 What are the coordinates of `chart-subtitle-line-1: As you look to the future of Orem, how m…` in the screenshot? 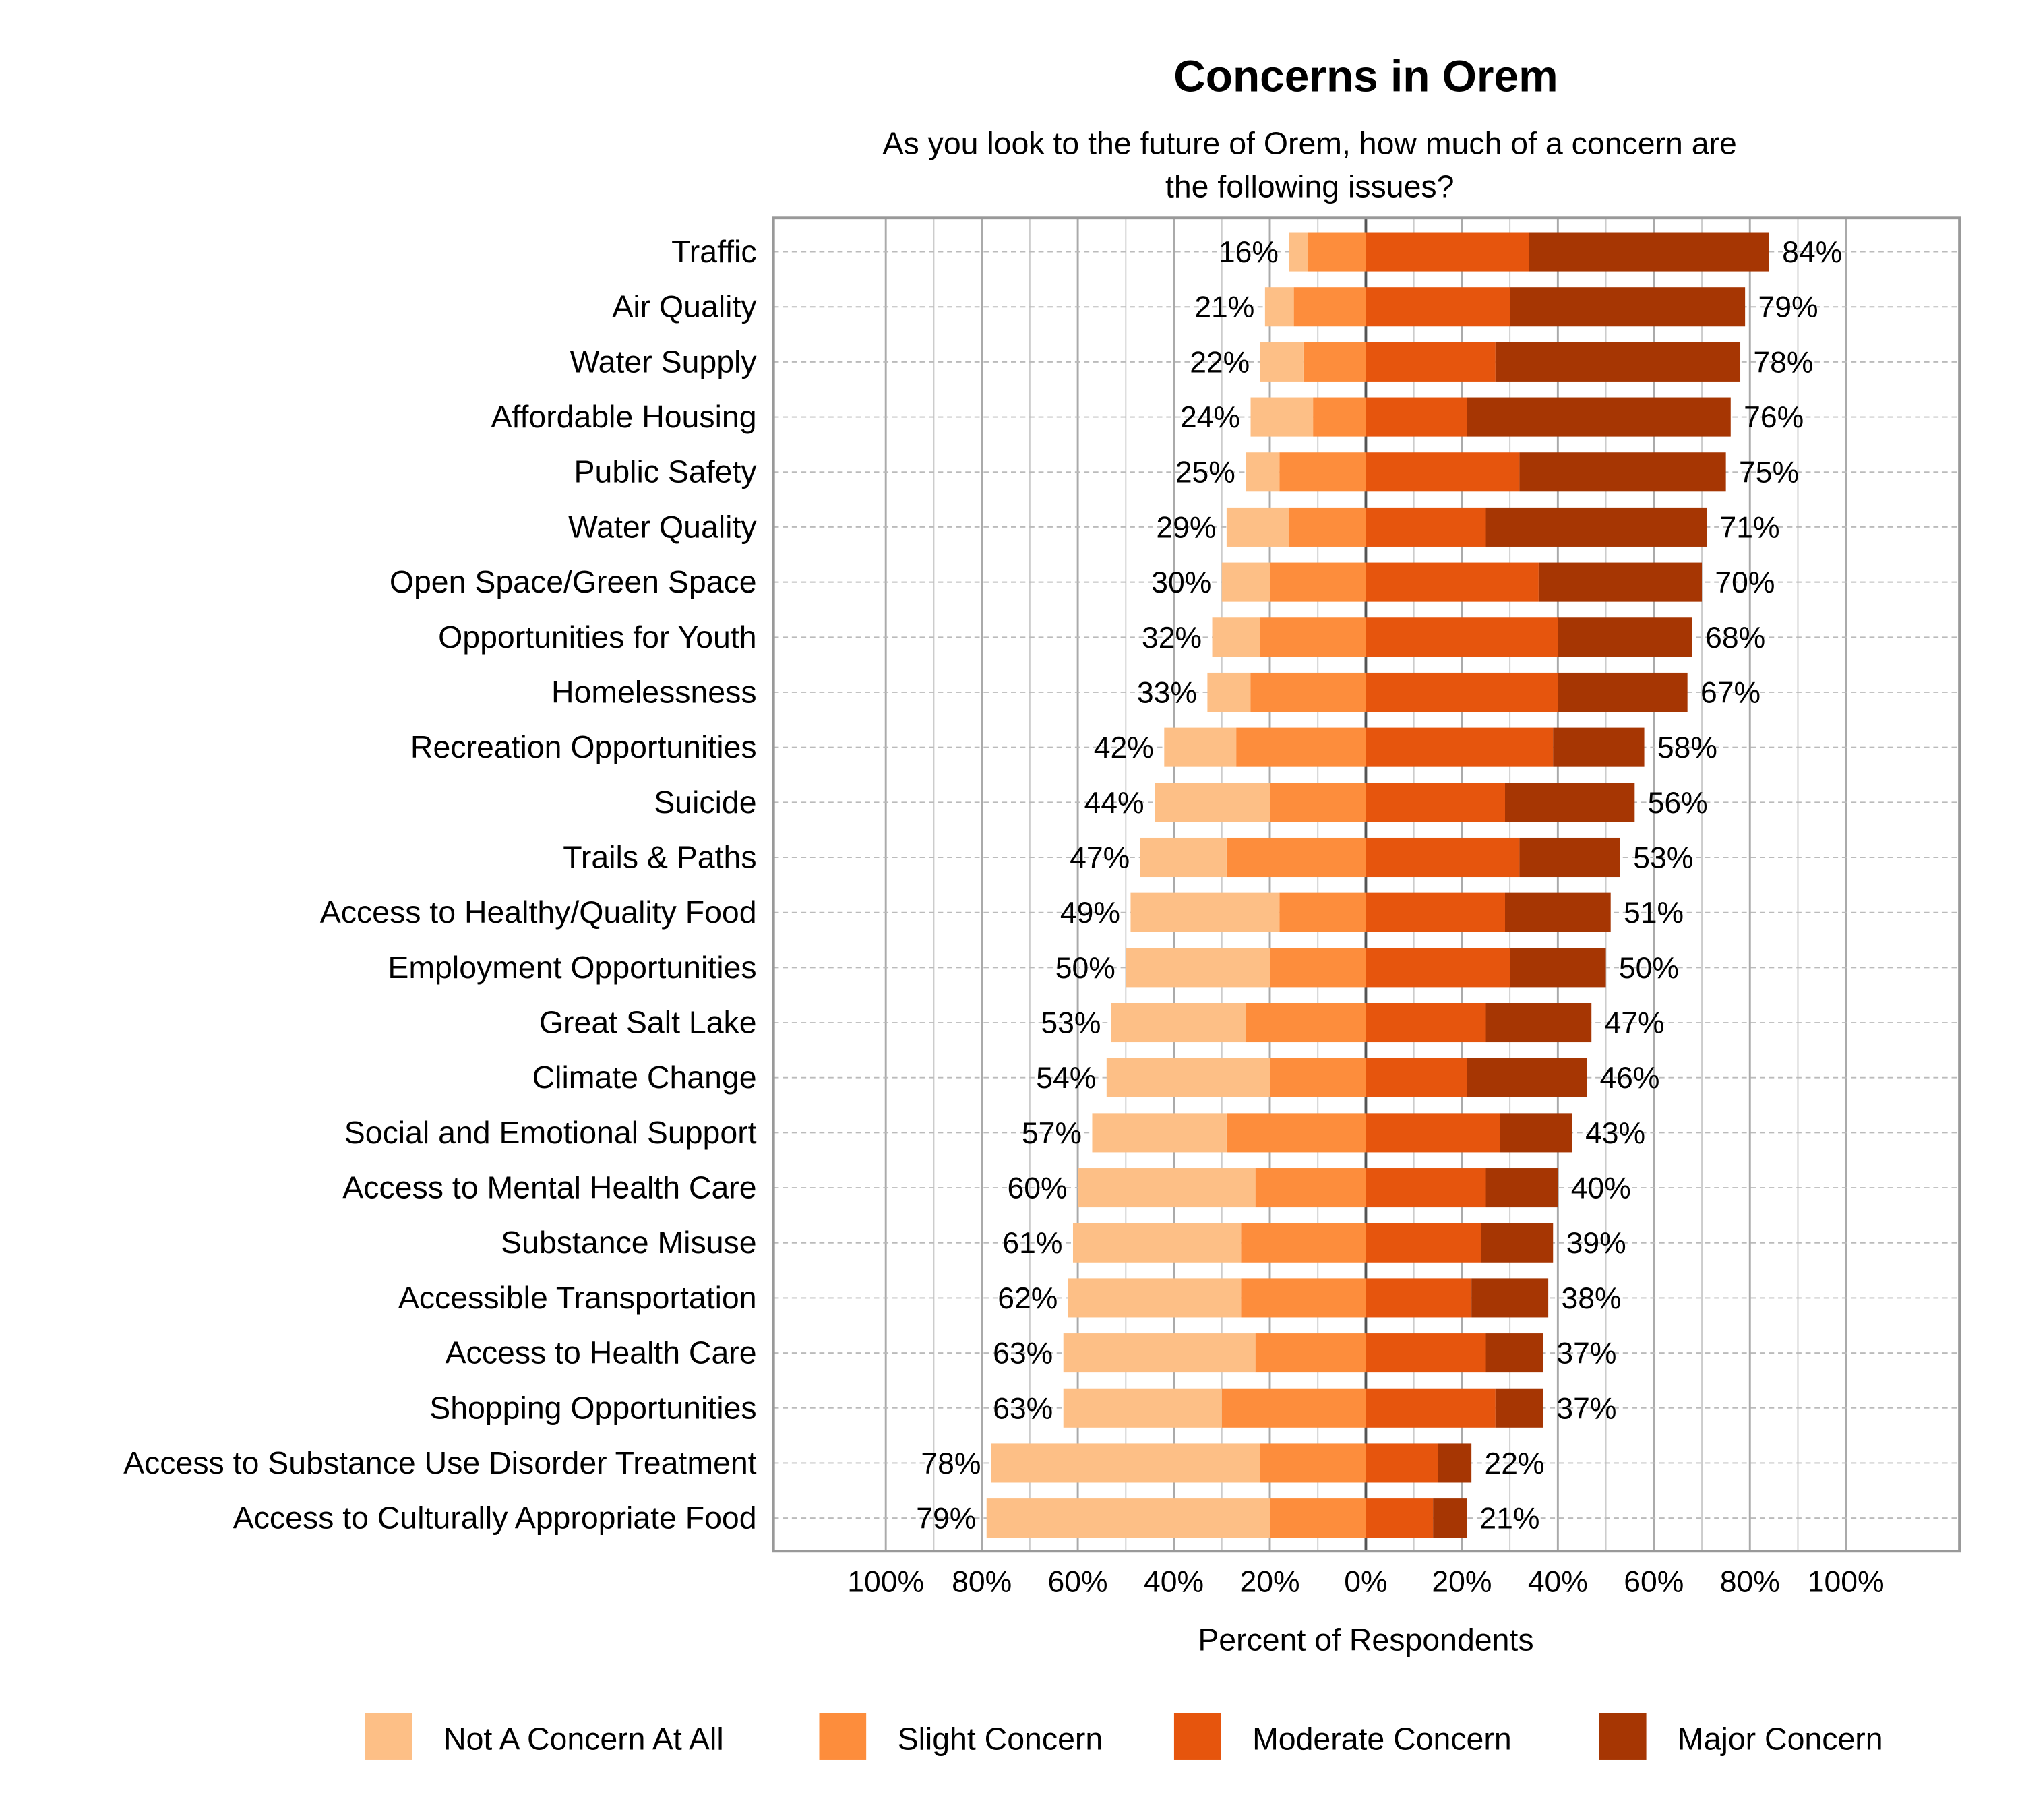 It's located at (1310, 142).